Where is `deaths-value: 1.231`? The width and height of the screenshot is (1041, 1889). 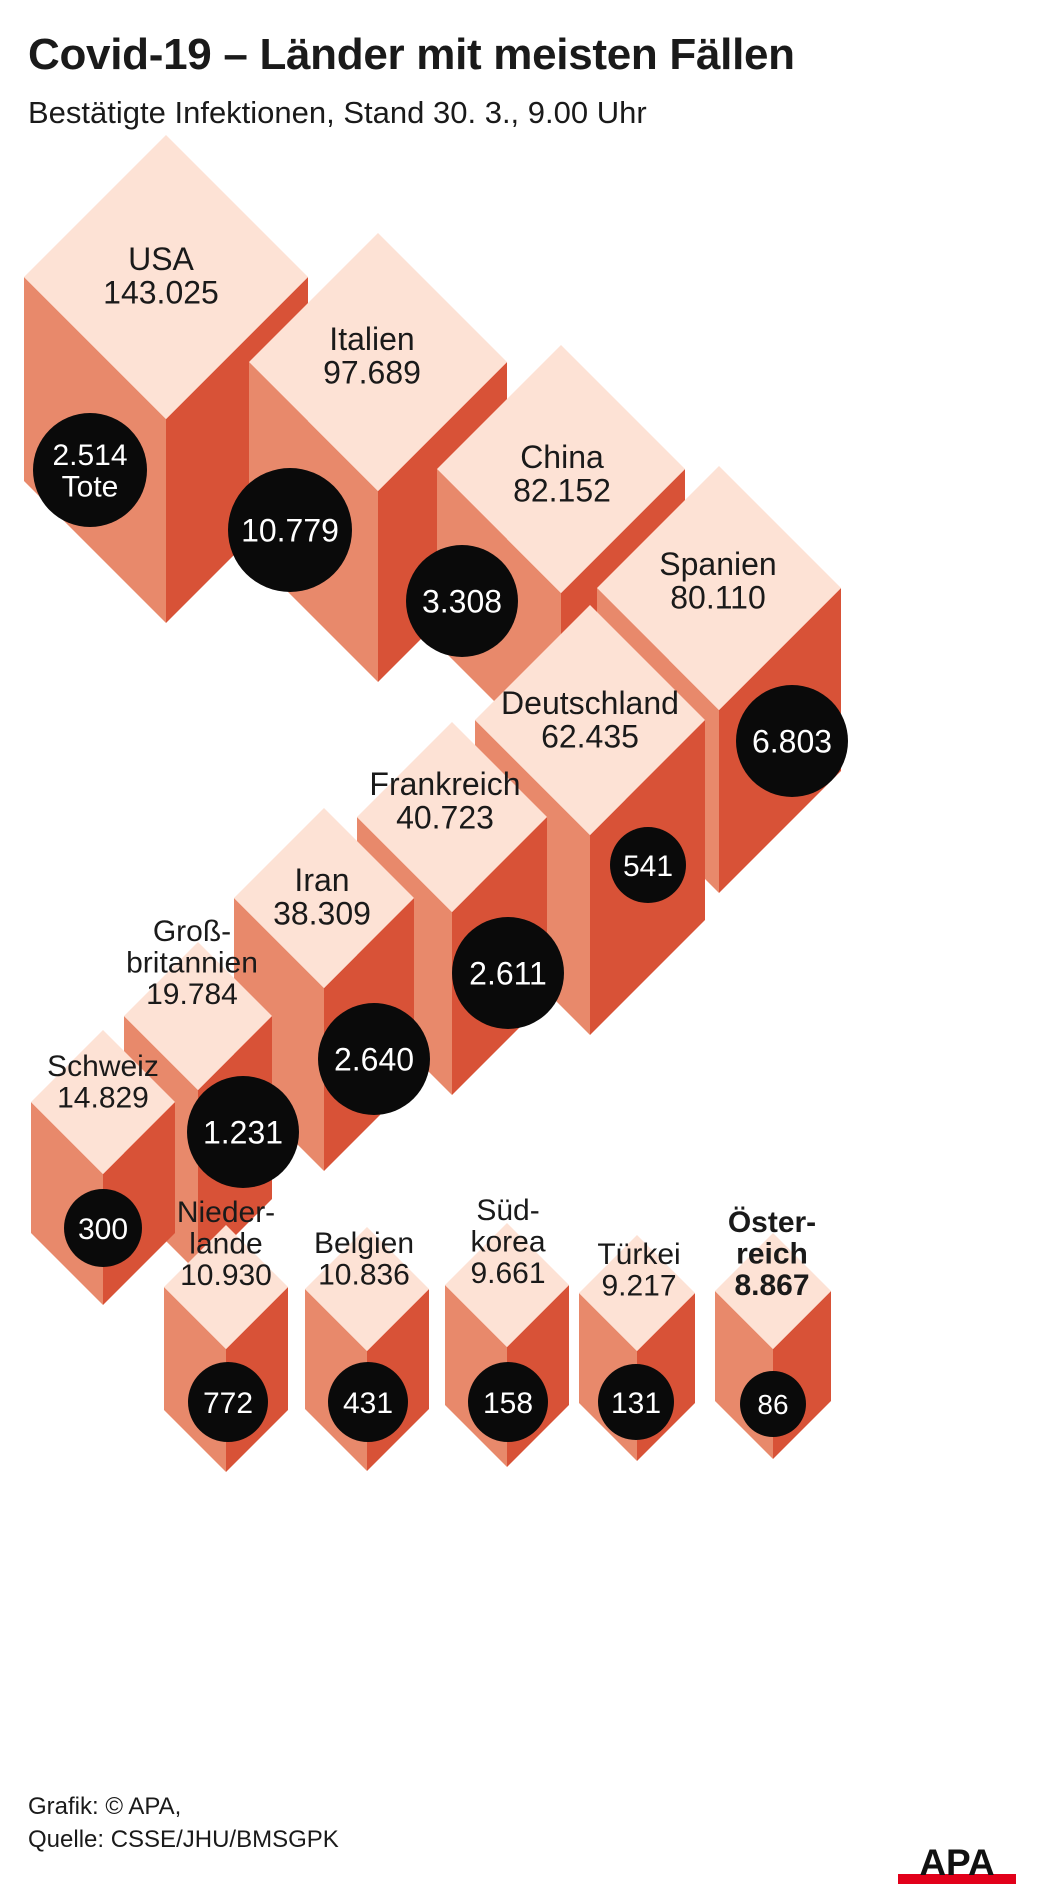 deaths-value: 1.231 is located at coordinates (243, 1133).